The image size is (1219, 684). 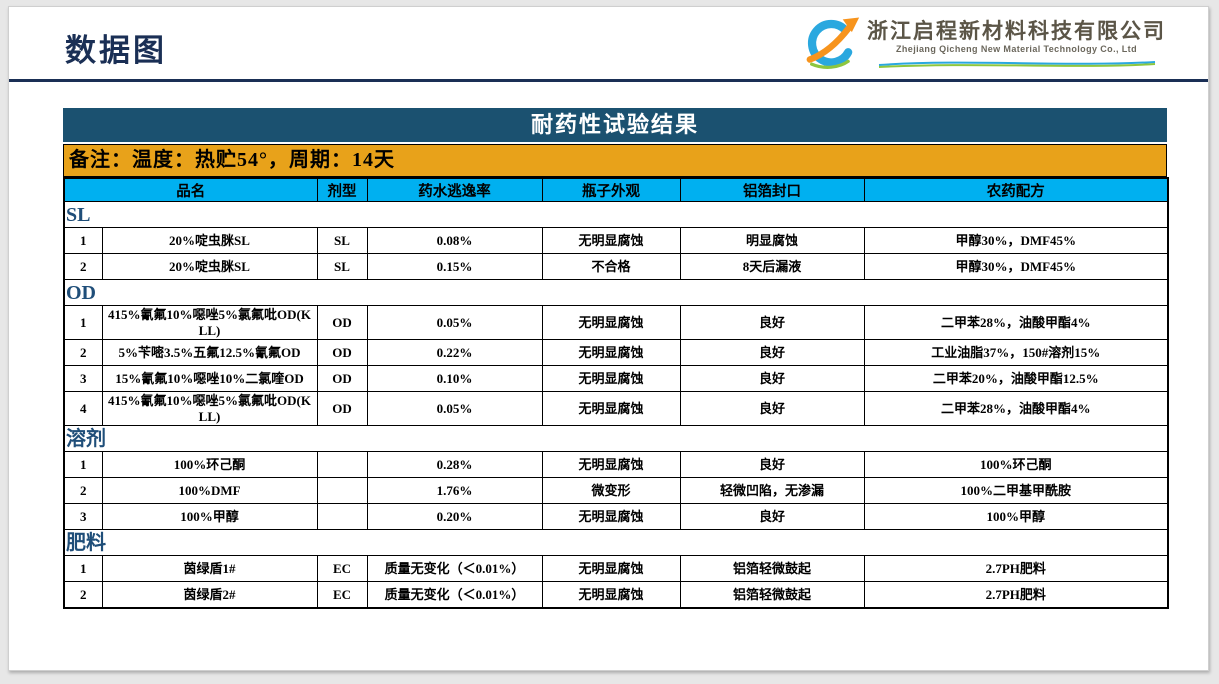 I want to click on foil-seal-cell: 8天后漏液, so click(x=772, y=266).